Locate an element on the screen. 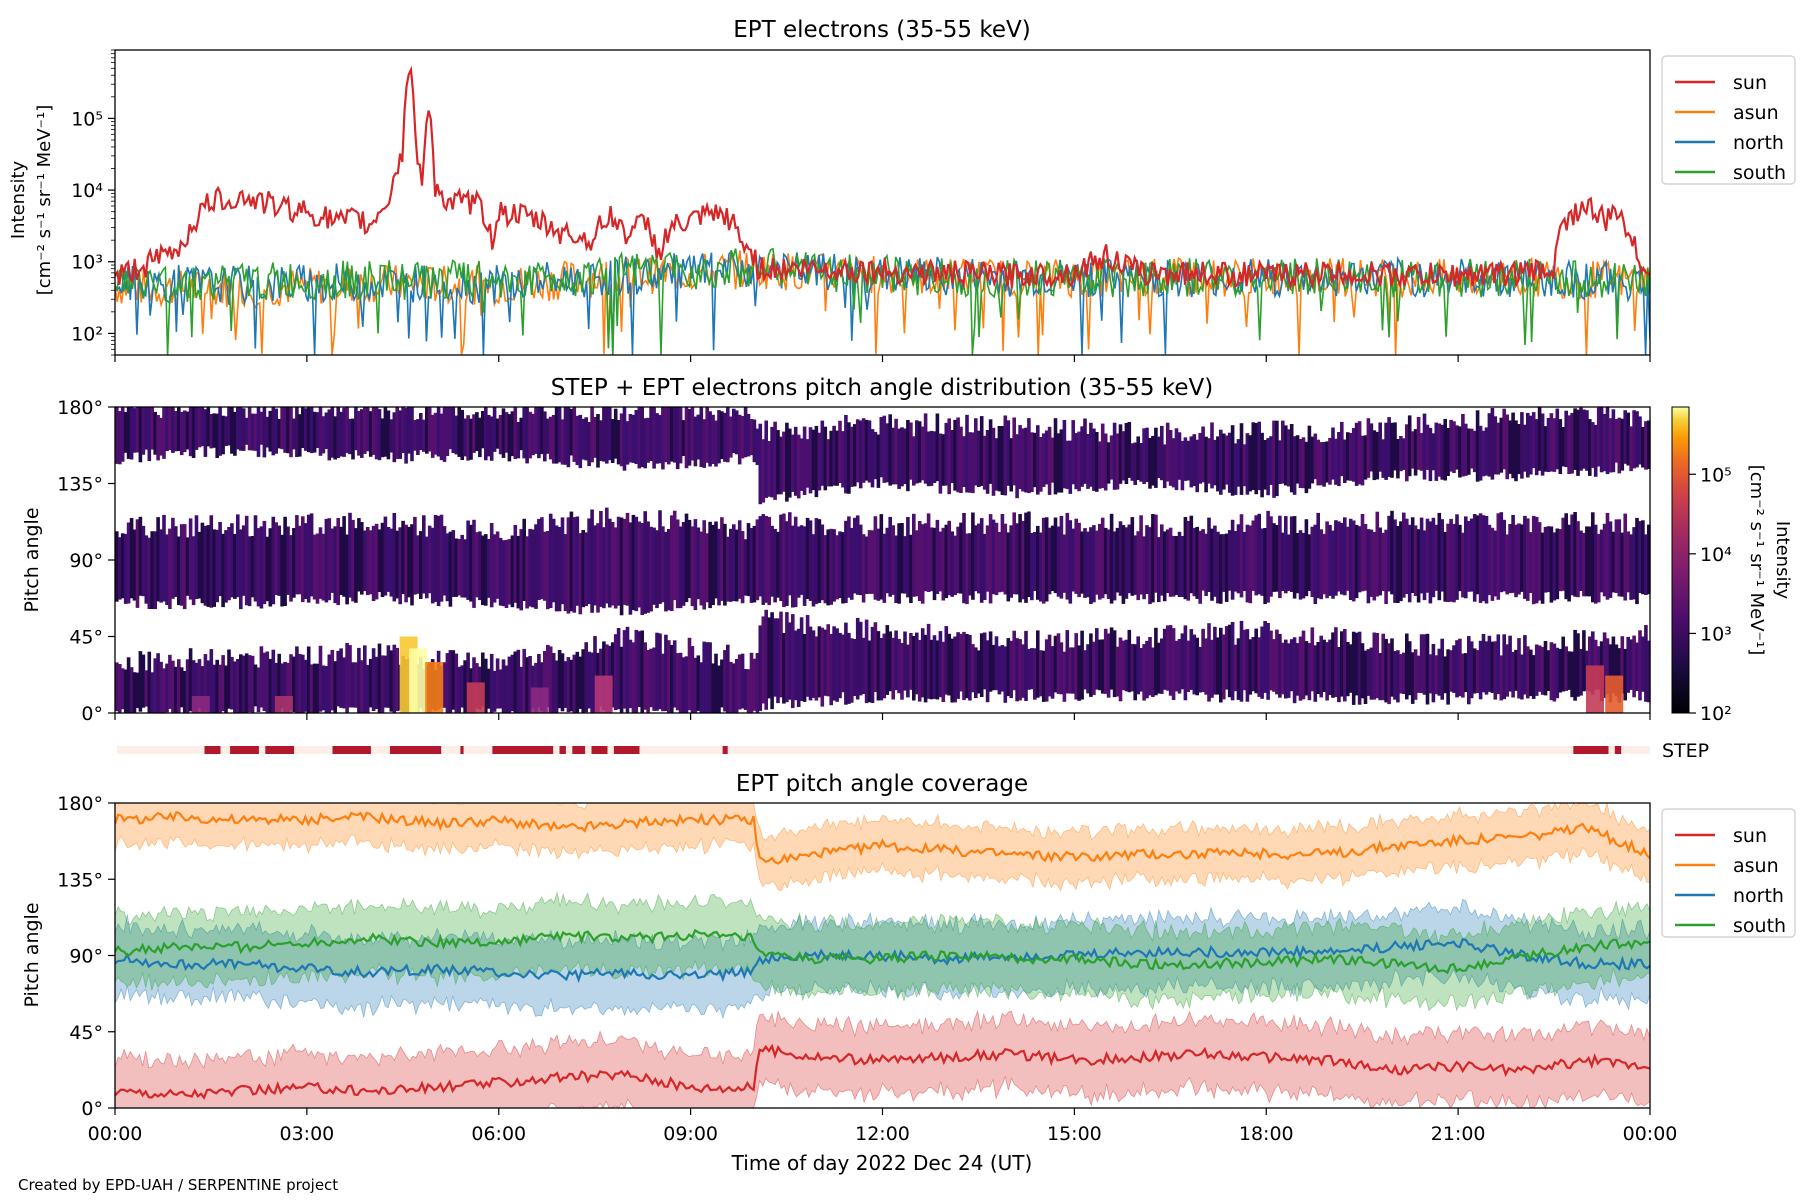  step-interval is located at coordinates (562, 750).